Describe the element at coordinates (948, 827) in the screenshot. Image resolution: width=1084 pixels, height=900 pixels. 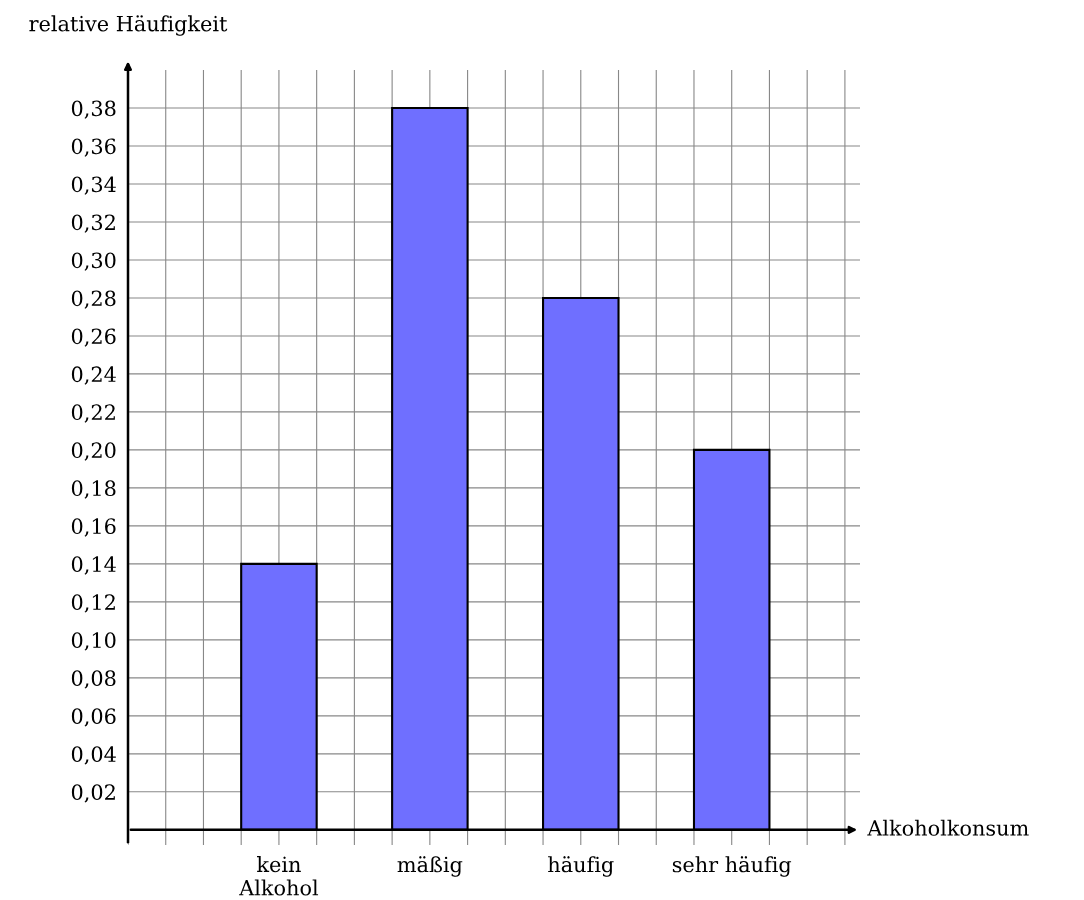
I see `x-axis-title: Alkoholkonsum` at that location.